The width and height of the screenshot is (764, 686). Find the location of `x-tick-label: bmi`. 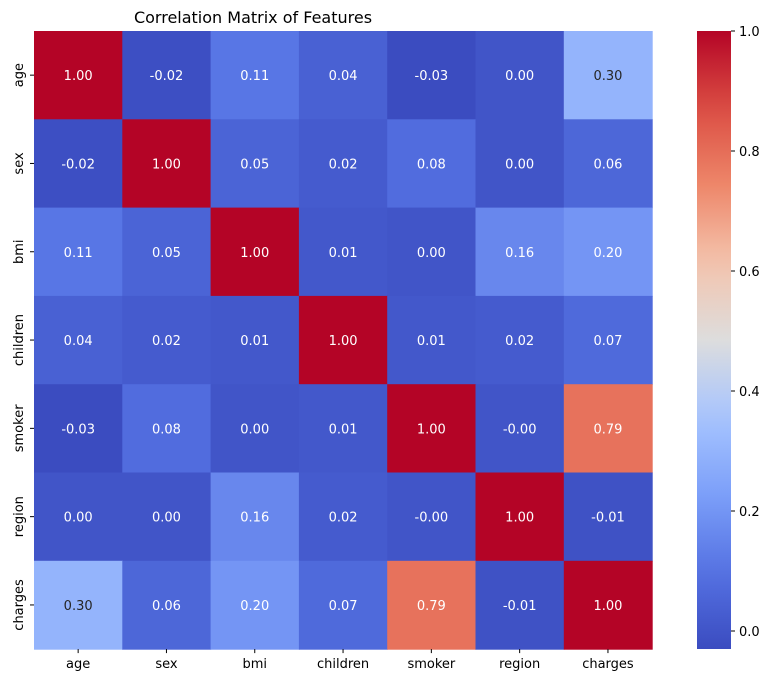

x-tick-label: bmi is located at coordinates (254, 664).